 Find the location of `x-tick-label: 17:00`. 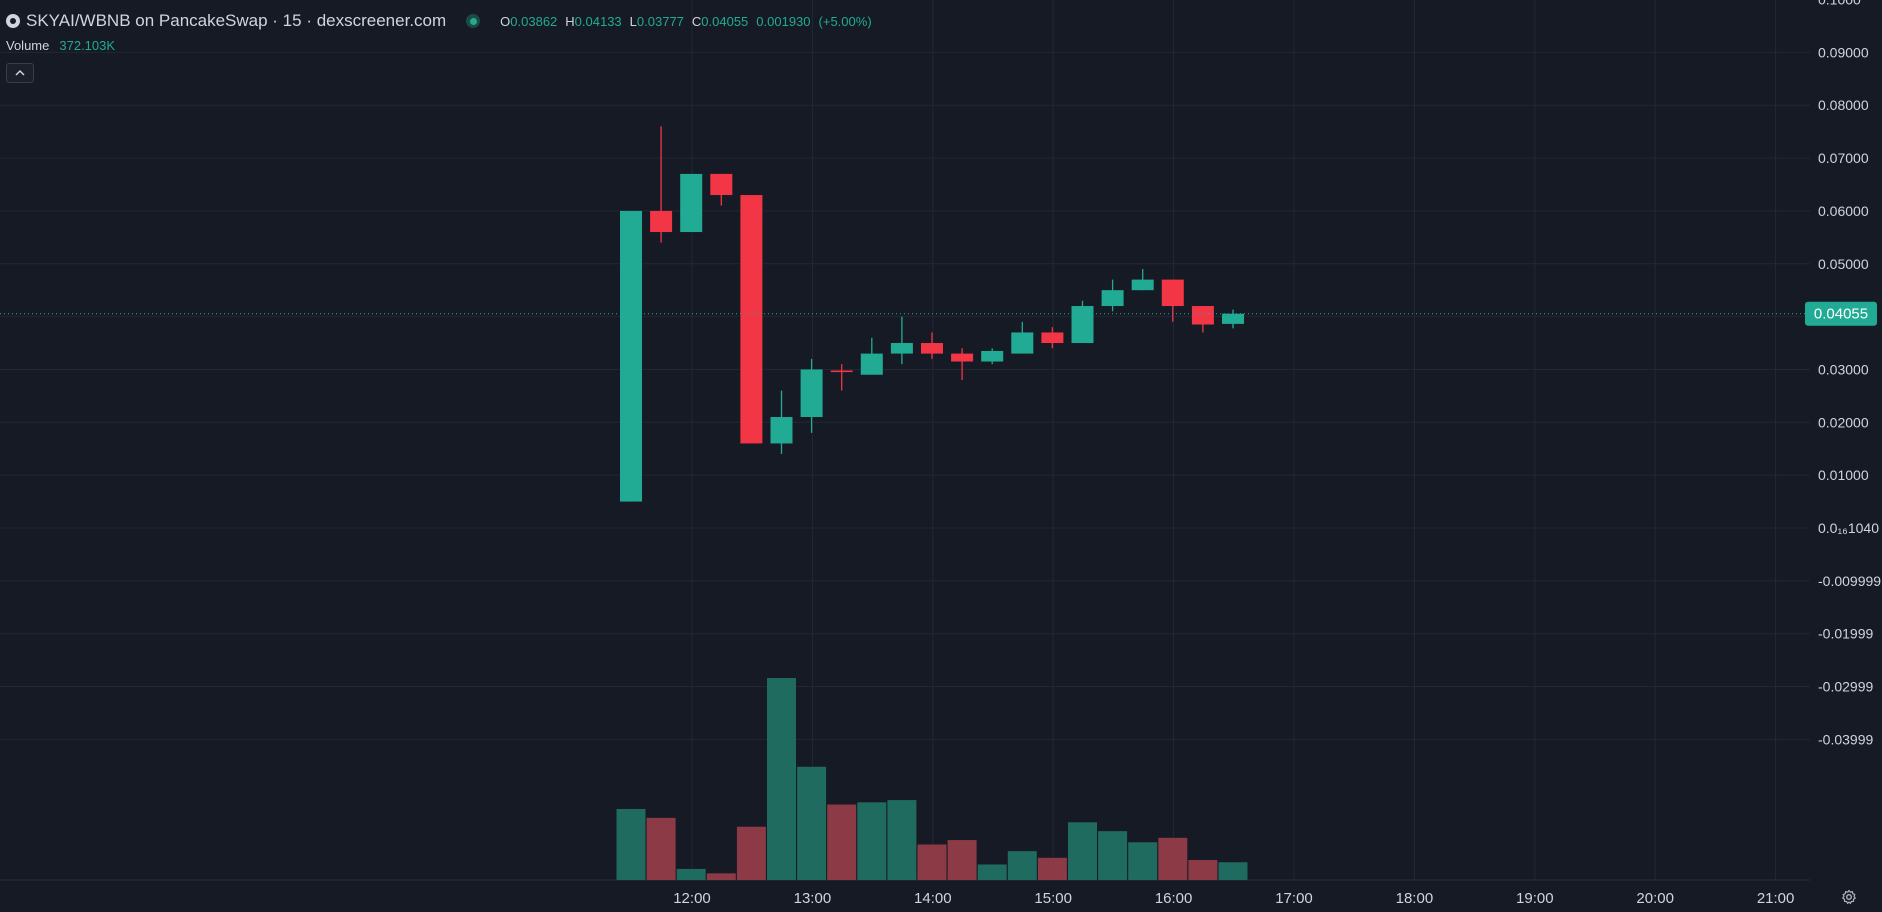

x-tick-label: 17:00 is located at coordinates (1294, 898).